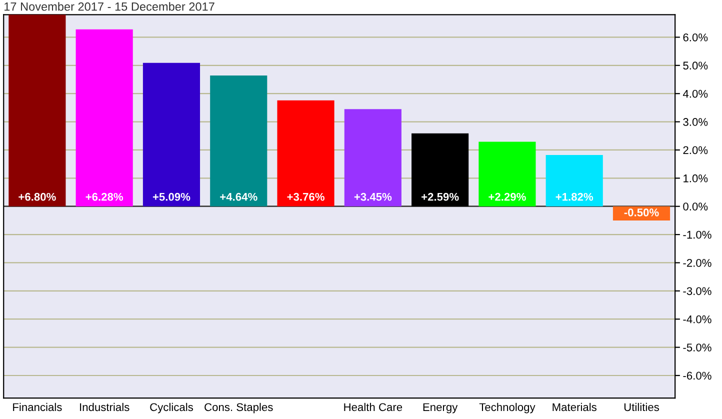 The width and height of the screenshot is (722, 419). Describe the element at coordinates (37, 407) in the screenshot. I see `x-tick-label: Financials` at that location.